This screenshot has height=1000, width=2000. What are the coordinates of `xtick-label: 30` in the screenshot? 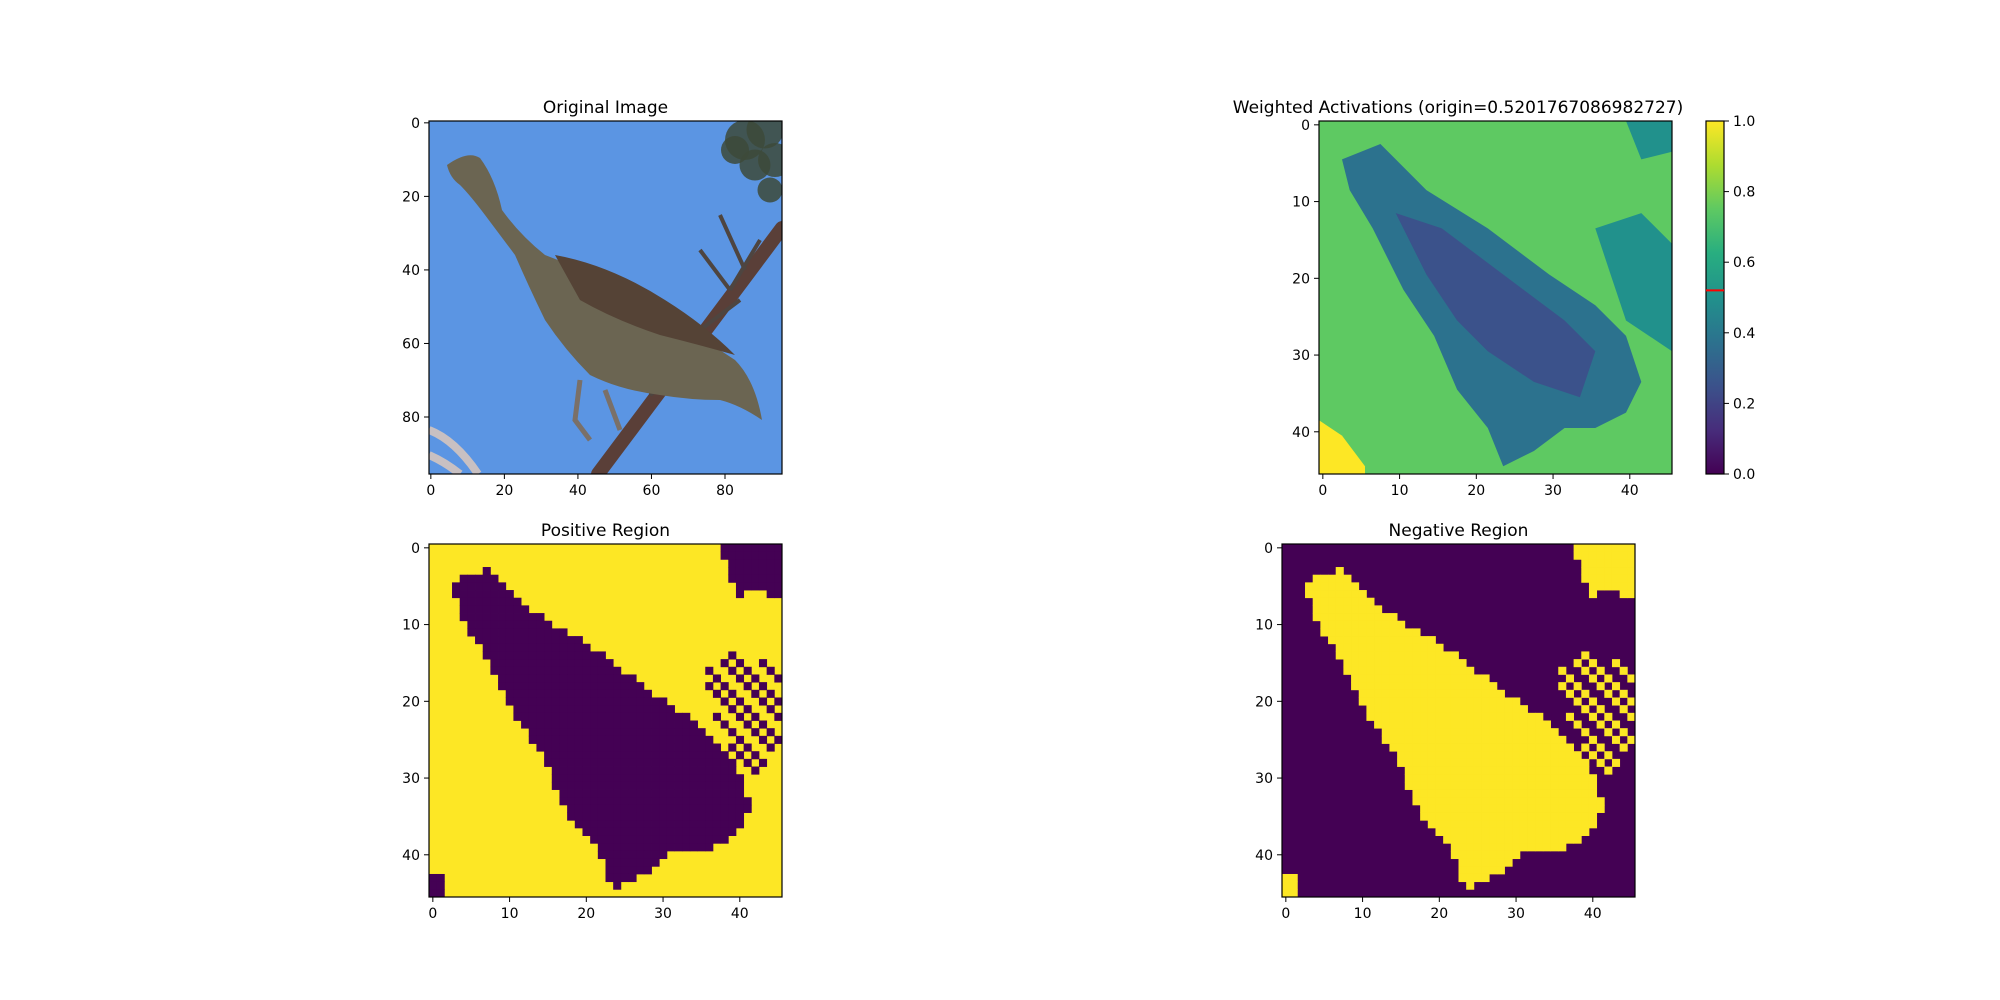 It's located at (1516, 914).